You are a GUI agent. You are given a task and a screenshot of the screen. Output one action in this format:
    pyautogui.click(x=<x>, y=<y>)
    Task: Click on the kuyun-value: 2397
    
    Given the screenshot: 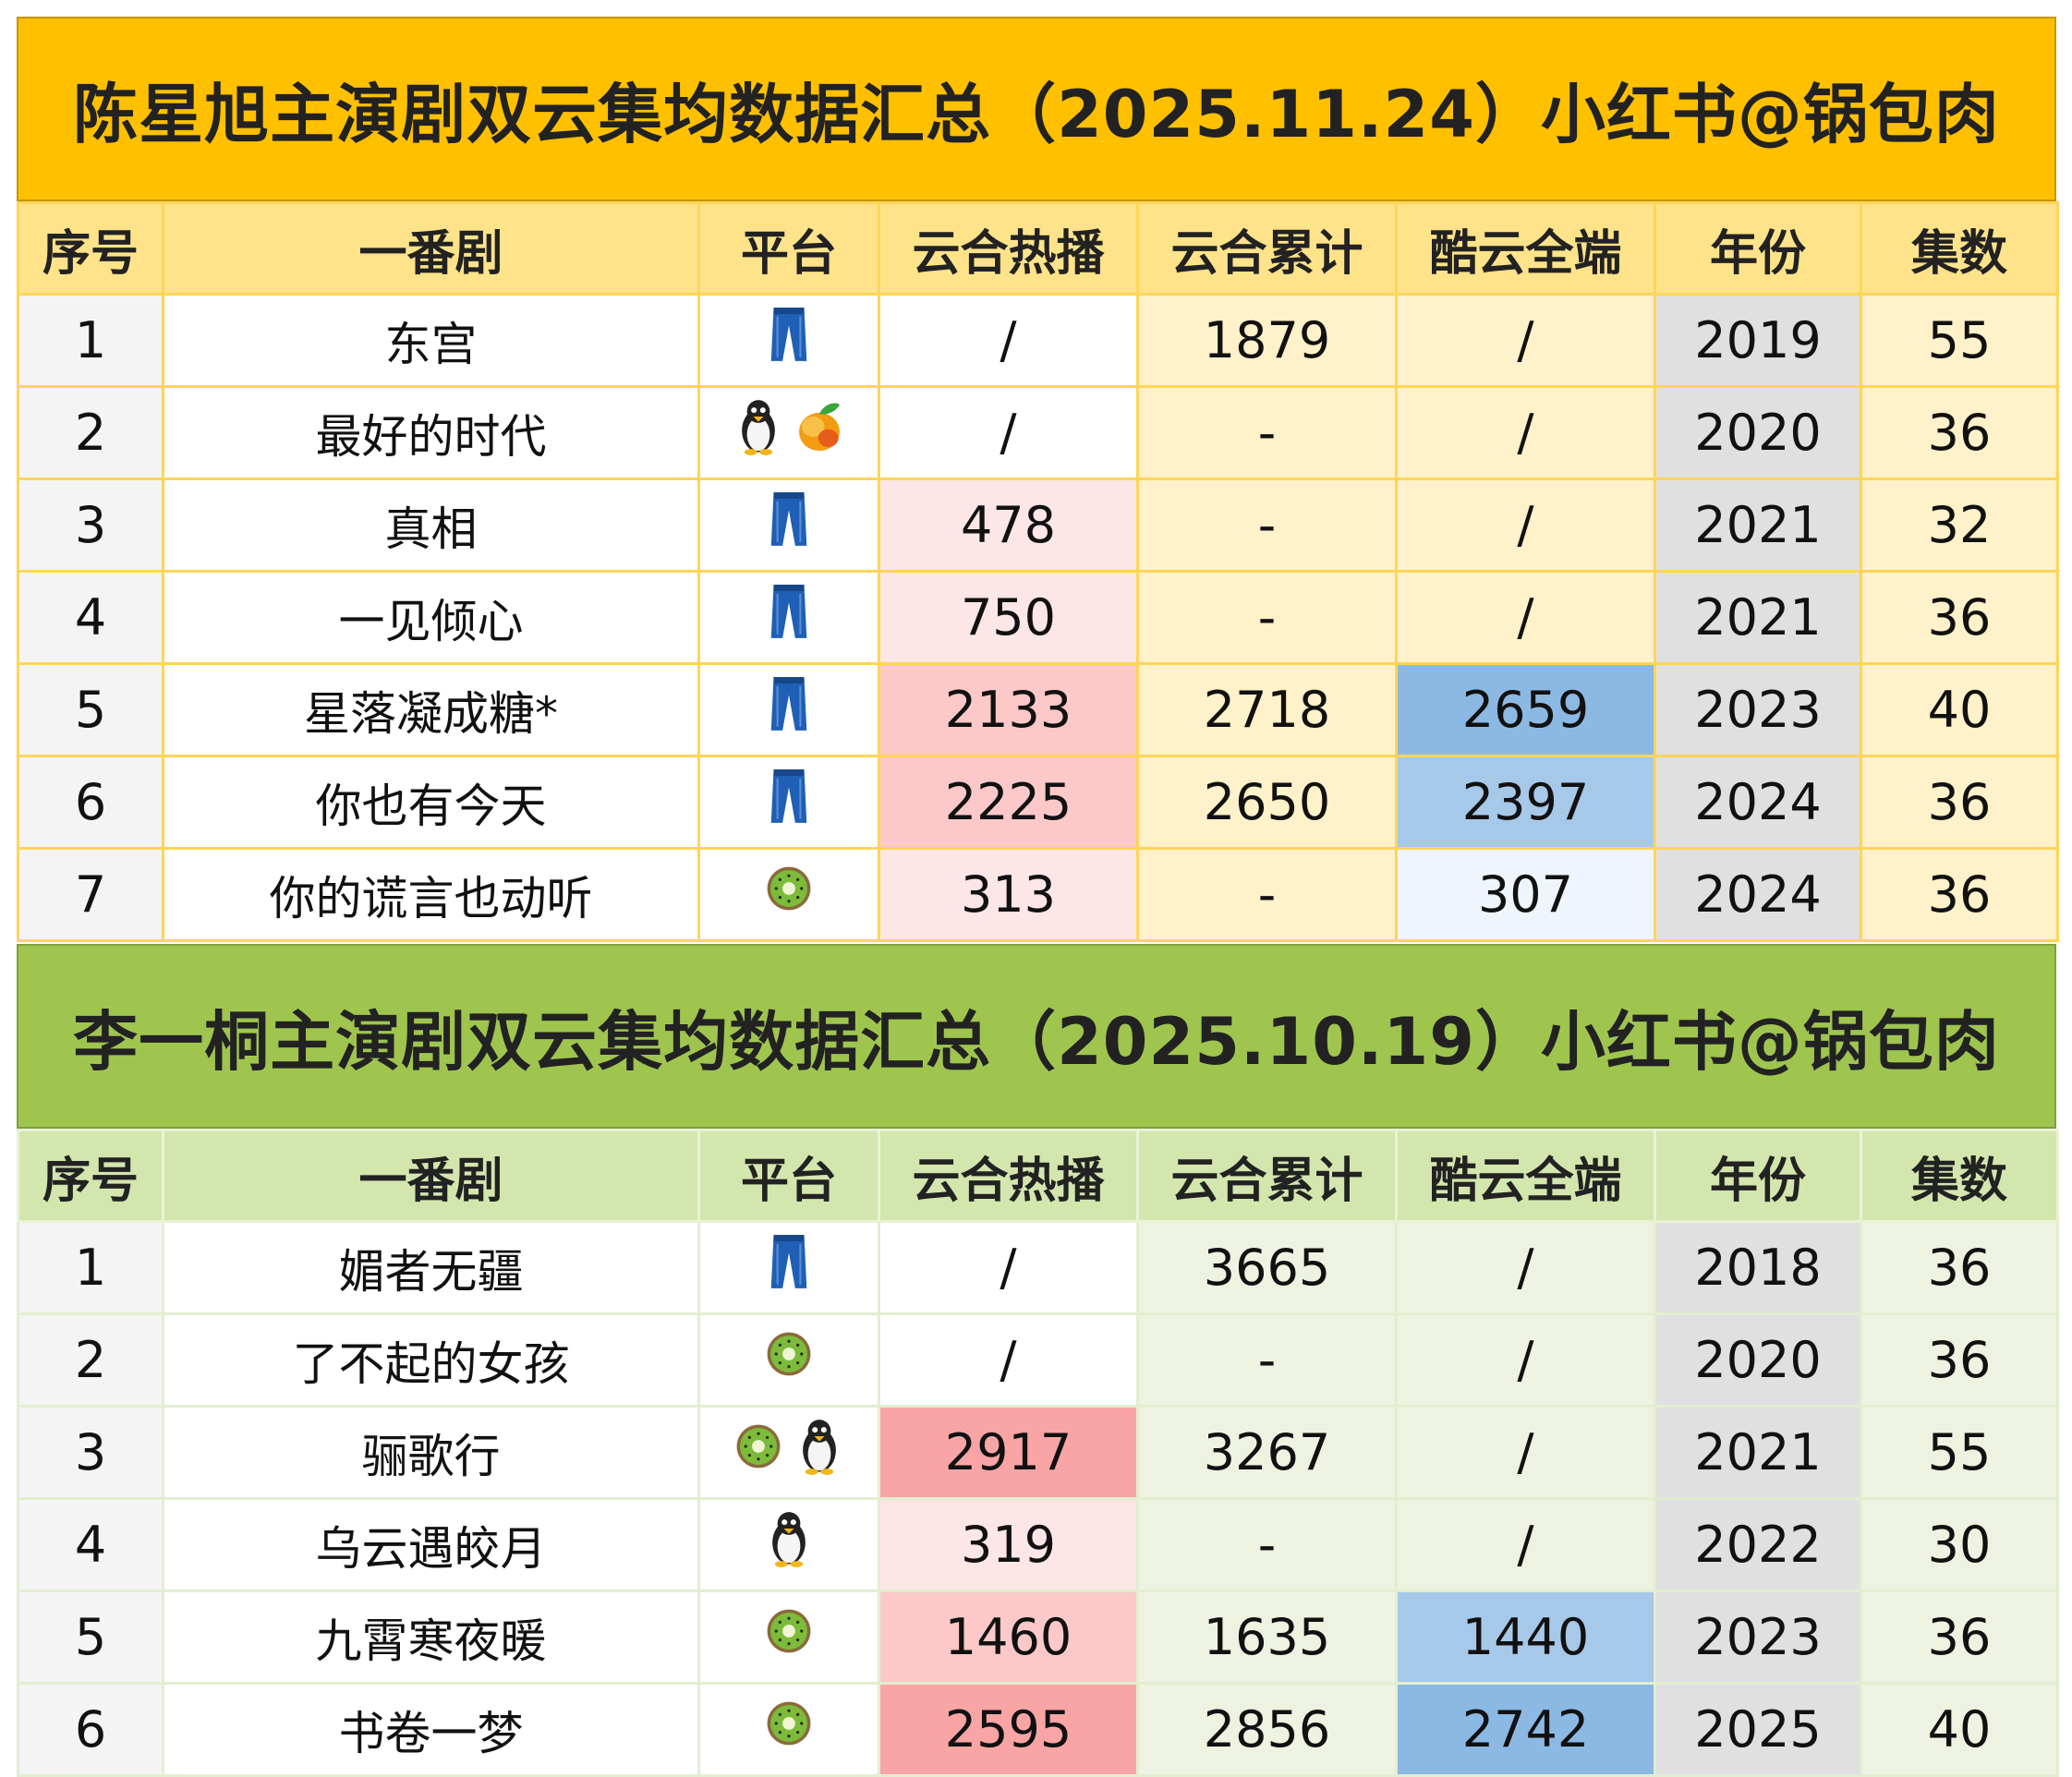 What is the action you would take?
    pyautogui.click(x=1525, y=802)
    